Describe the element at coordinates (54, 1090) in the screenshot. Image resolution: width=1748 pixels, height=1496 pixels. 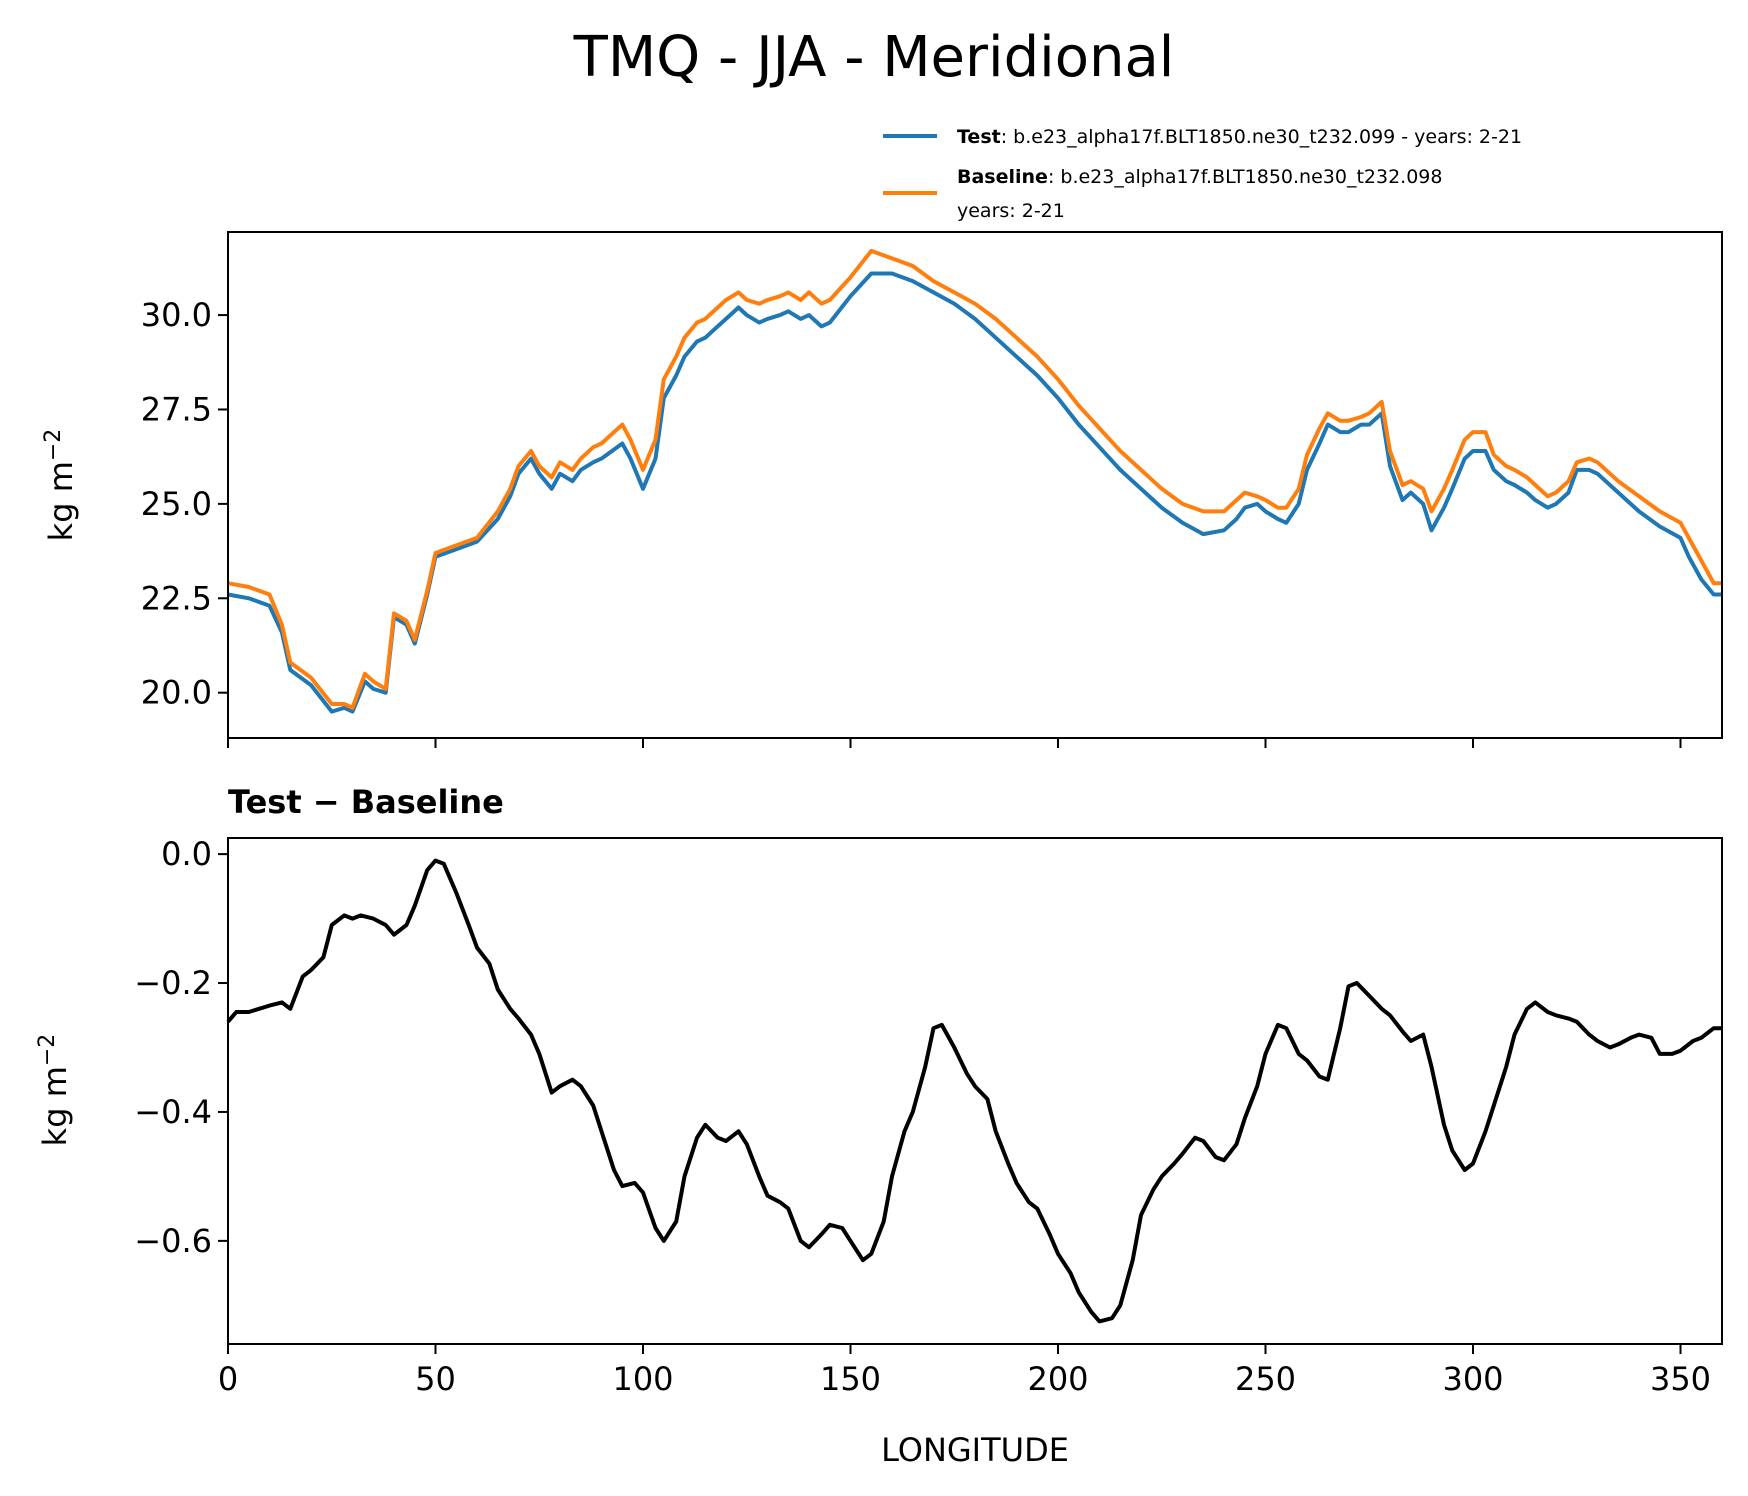
I see `bottom-y-axis-label: kg m−2` at that location.